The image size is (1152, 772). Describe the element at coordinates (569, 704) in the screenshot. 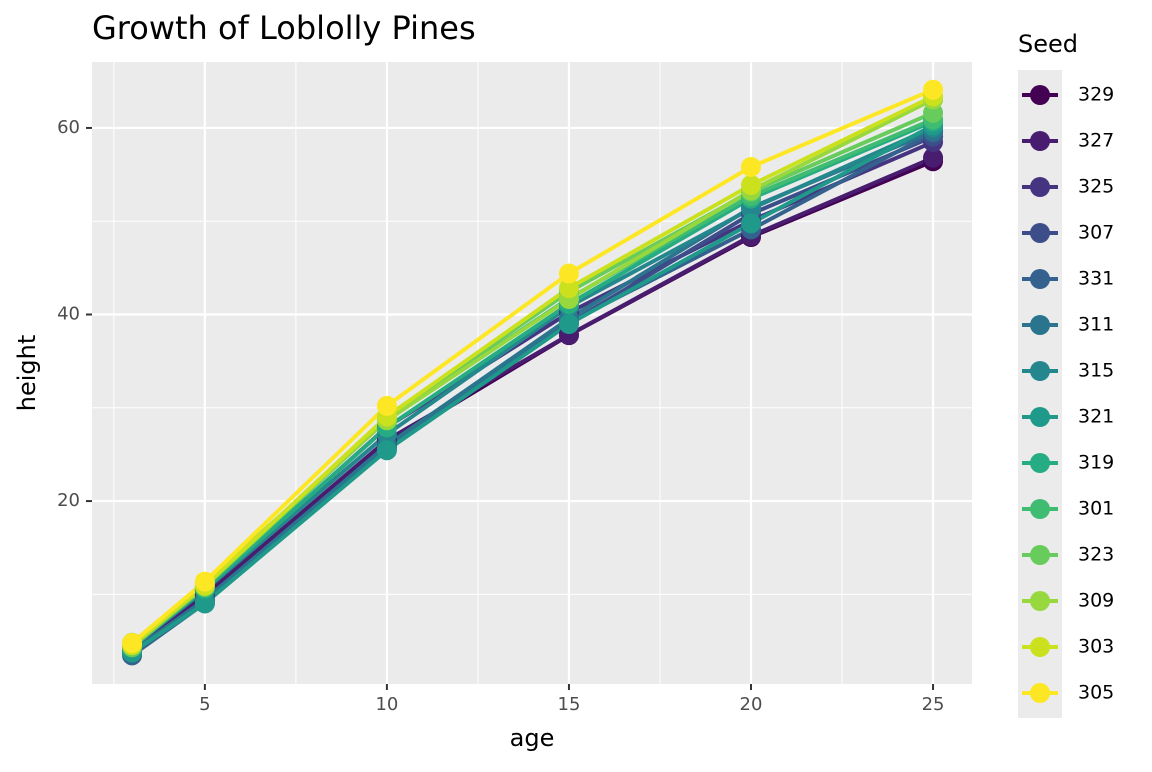

I see `x-tick-label: 15` at that location.